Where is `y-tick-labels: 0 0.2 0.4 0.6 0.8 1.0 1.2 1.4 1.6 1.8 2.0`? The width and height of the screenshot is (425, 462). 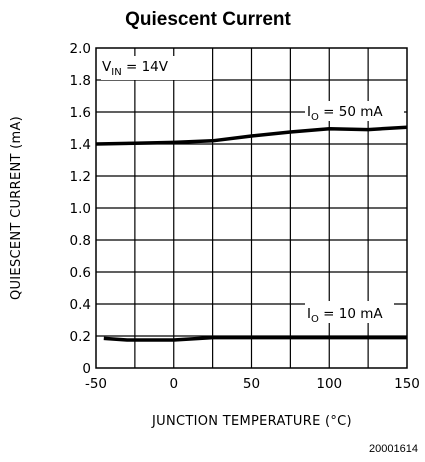 y-tick-labels: 0 0.2 0.4 0.6 0.8 1.0 1.2 1.4 1.6 1.8 2.0 is located at coordinates (80, 209).